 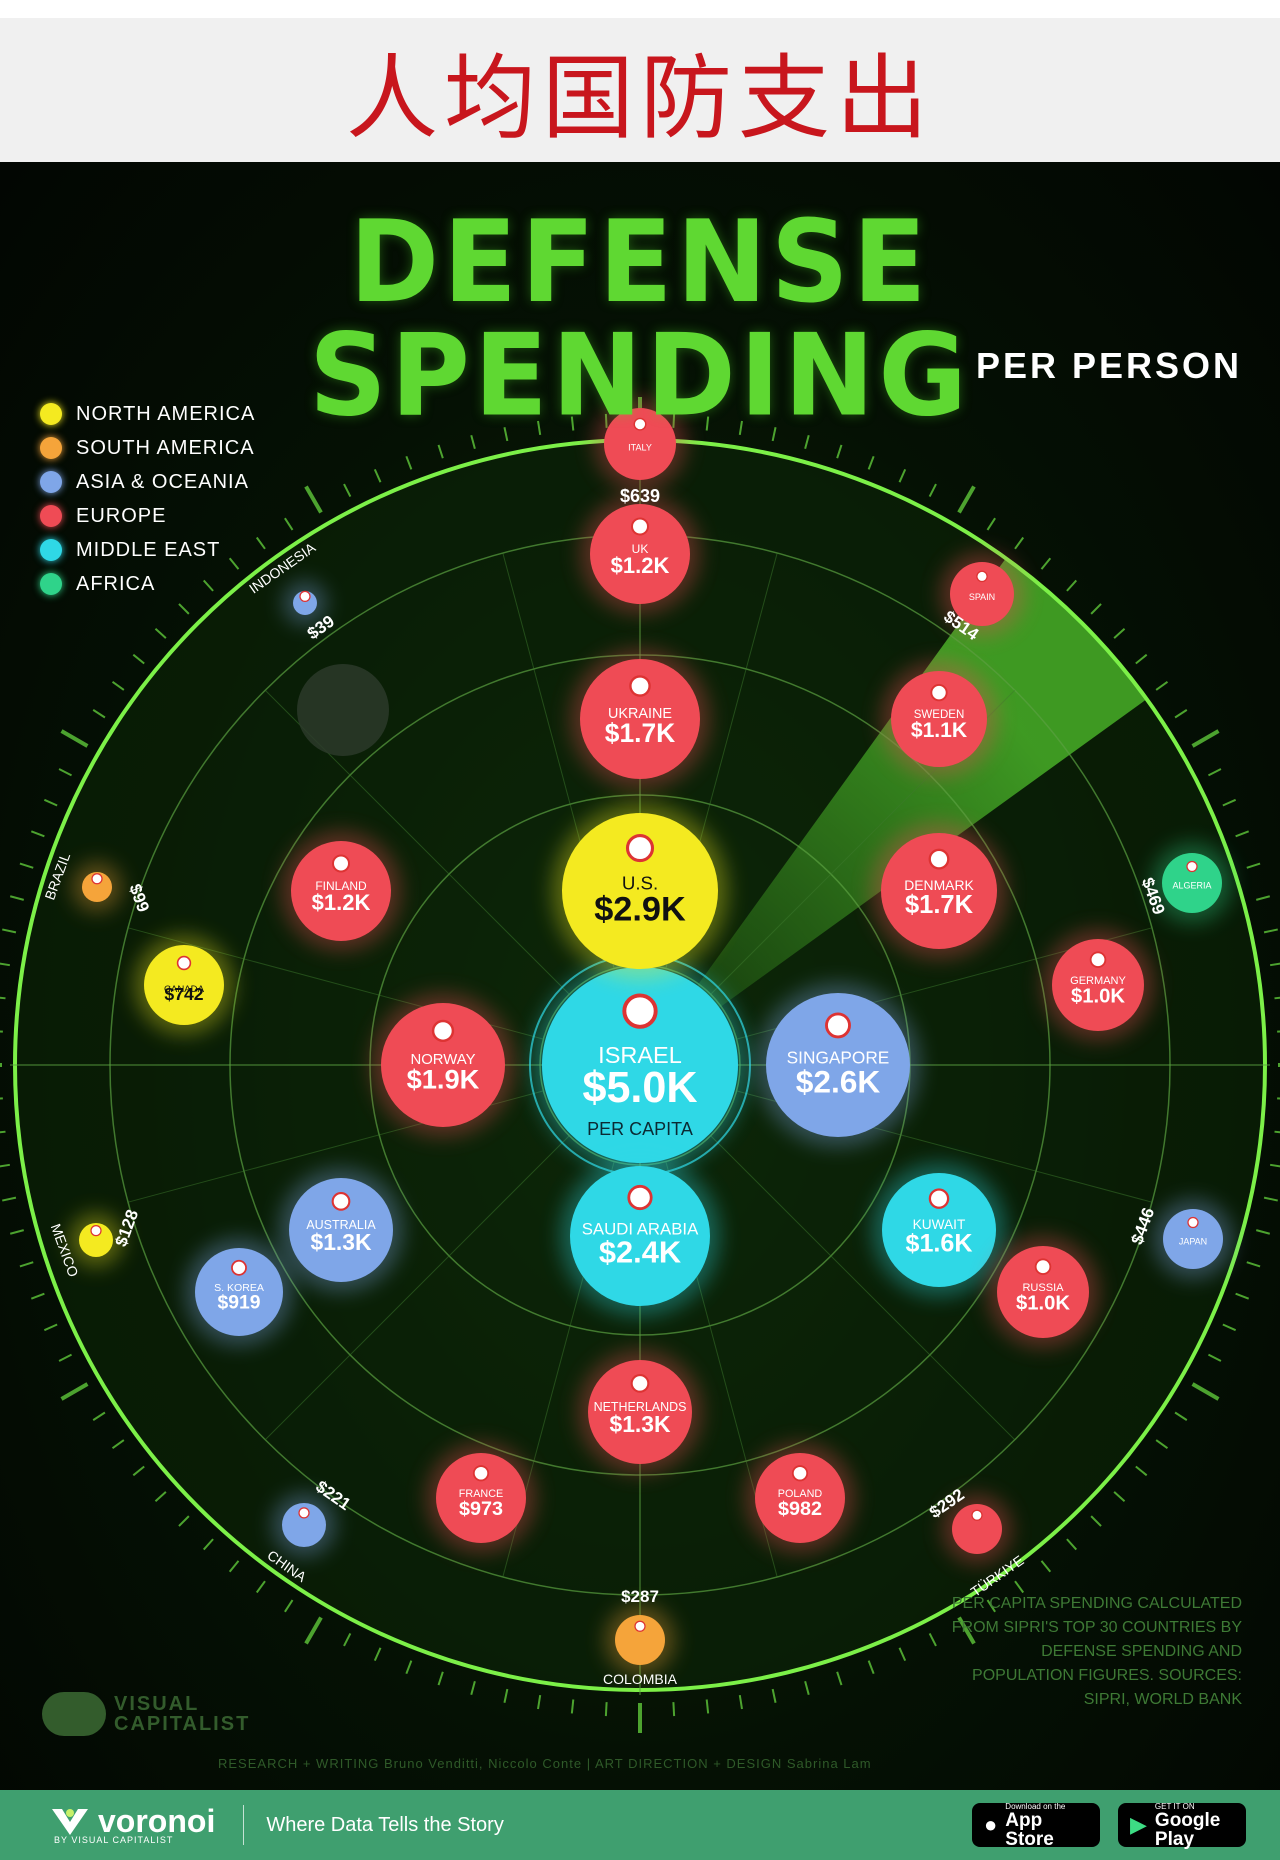 What do you see at coordinates (184, 989) in the screenshot?
I see `bubble-country-label: CANADA` at bounding box center [184, 989].